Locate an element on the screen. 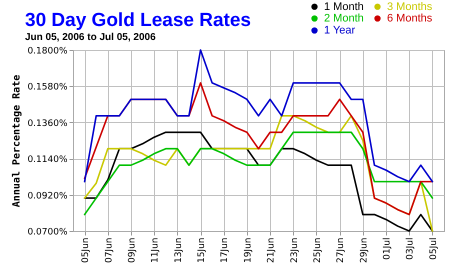 This screenshot has width=450, height=275. chart-subtitle: Jun 05, 2006 to Jul 05, 2006 is located at coordinates (90, 37).